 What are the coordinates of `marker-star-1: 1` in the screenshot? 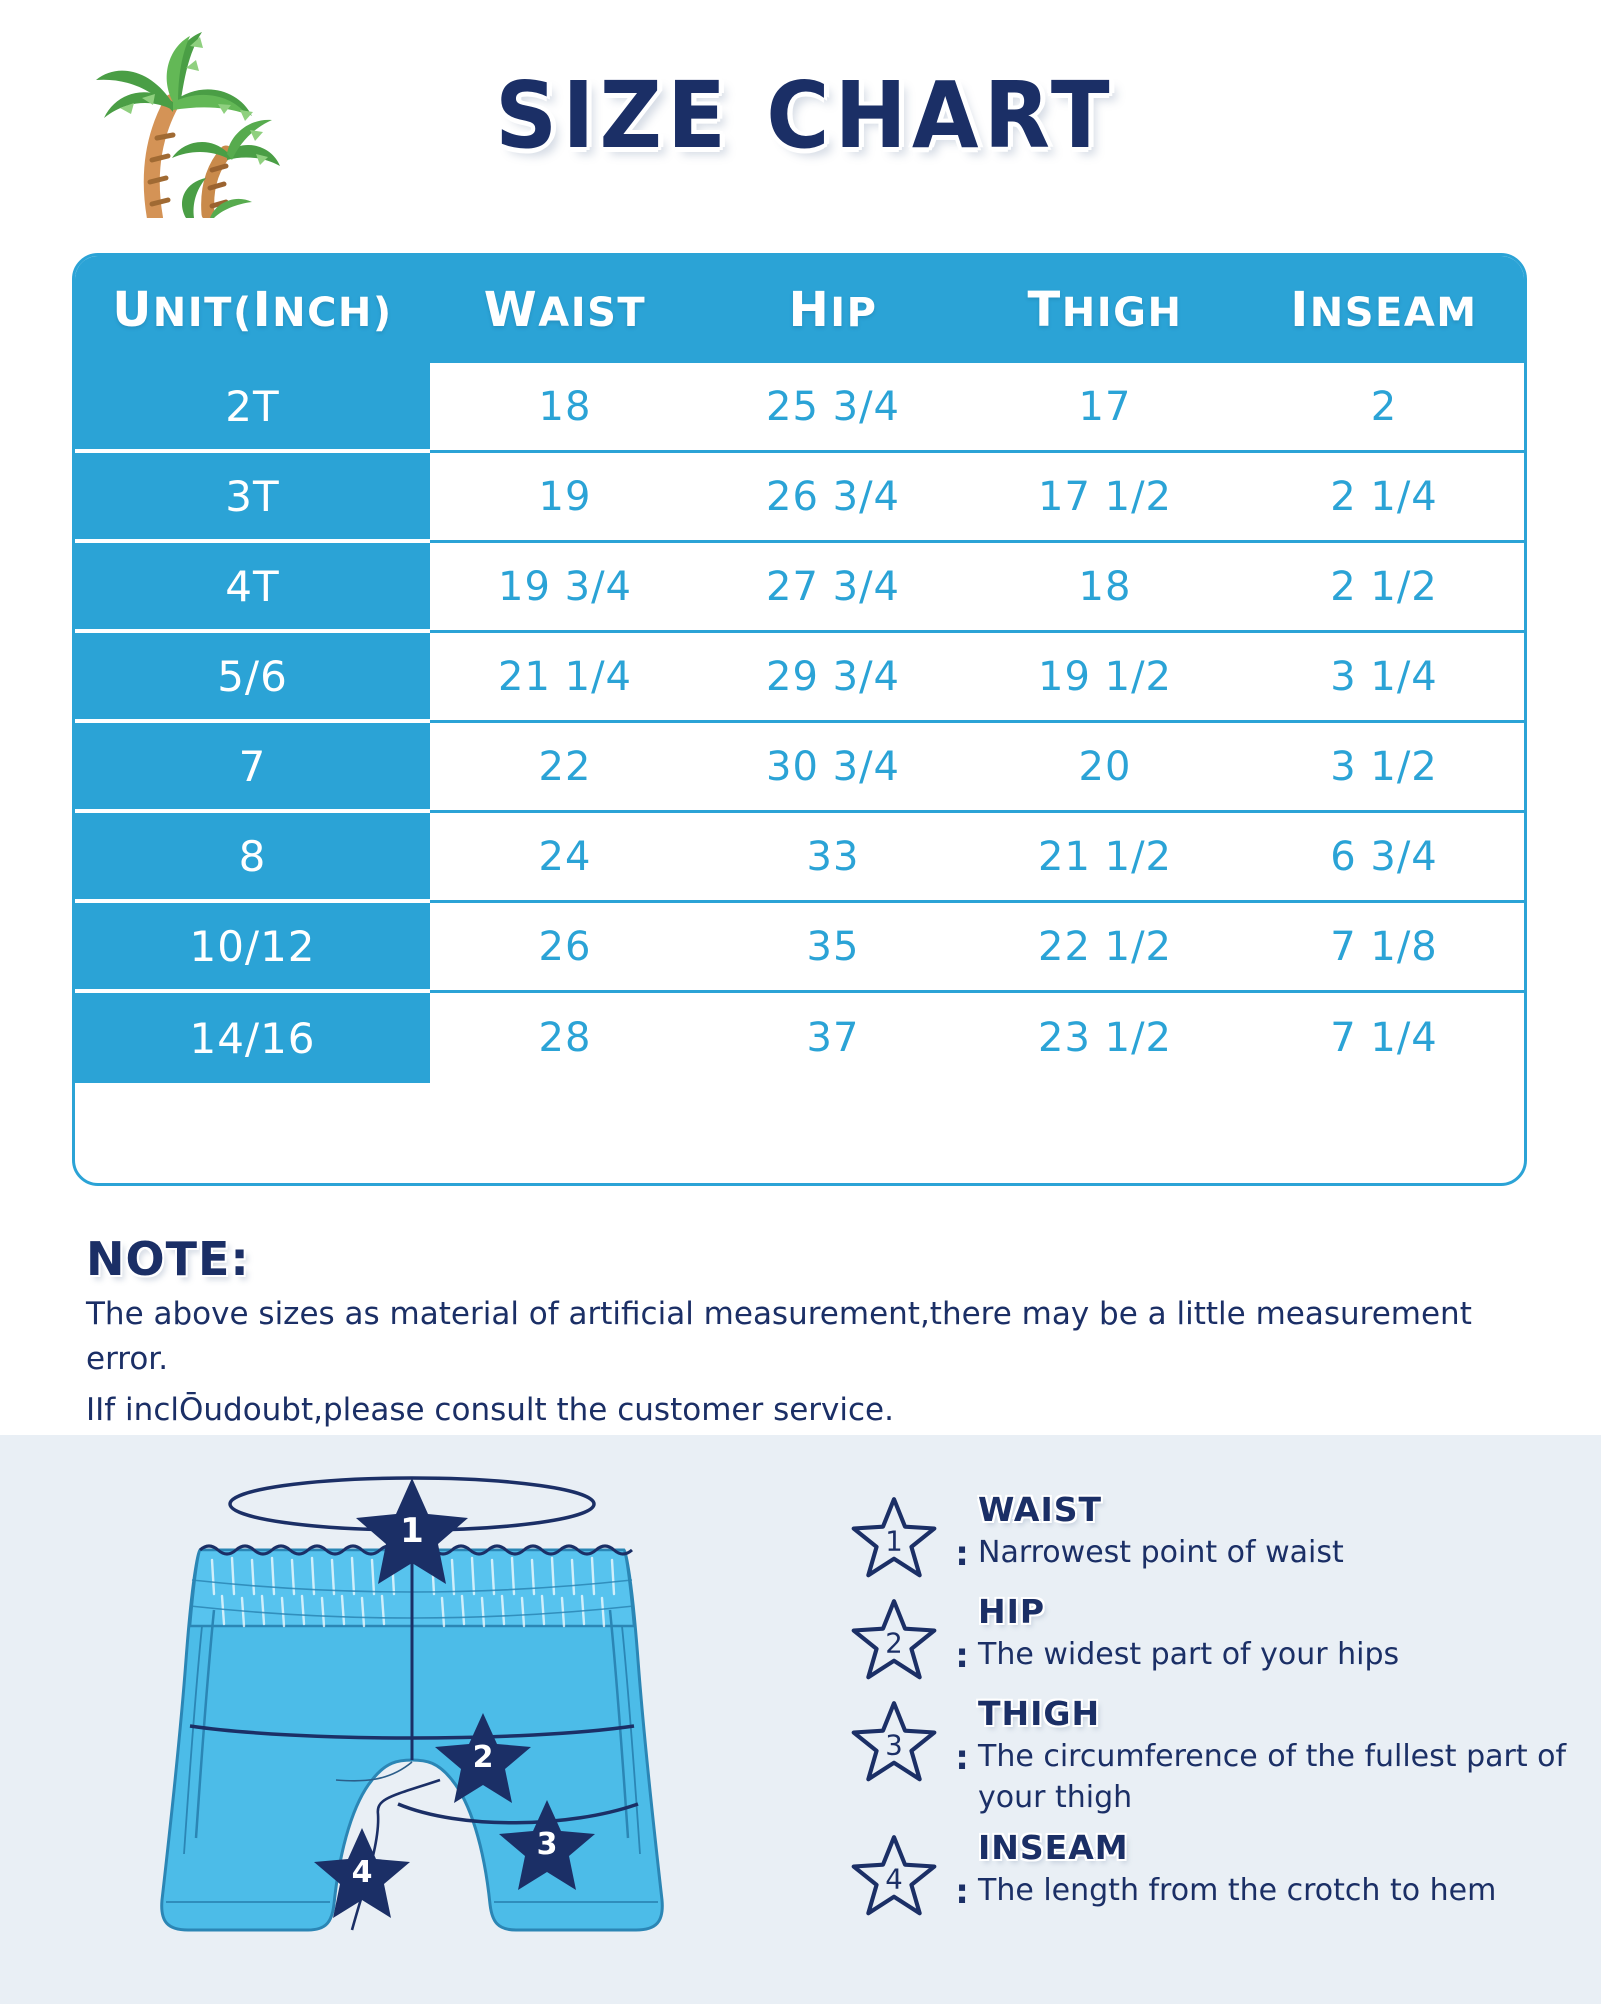 It's located at (412, 1531).